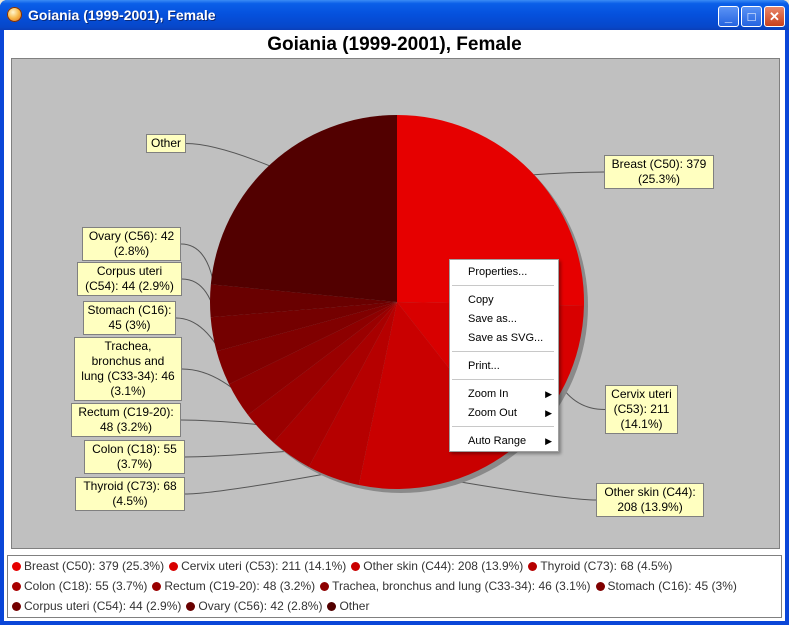 The height and width of the screenshot is (625, 789). Describe the element at coordinates (14, 14) in the screenshot. I see `java-app-icon` at that location.